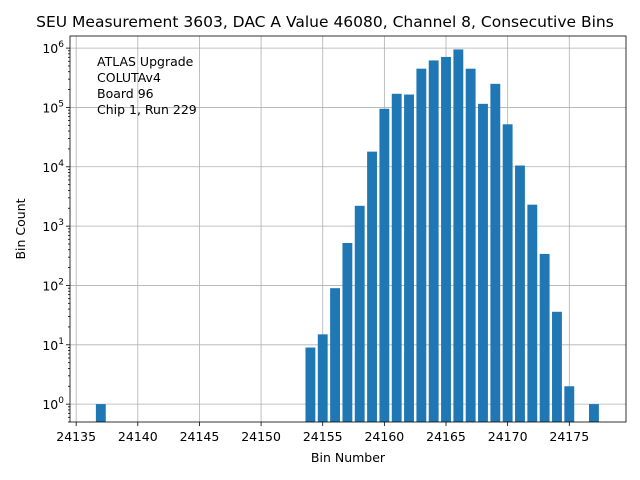  What do you see at coordinates (147, 109) in the screenshot?
I see `annotation-line: Chip 1, Run 229` at bounding box center [147, 109].